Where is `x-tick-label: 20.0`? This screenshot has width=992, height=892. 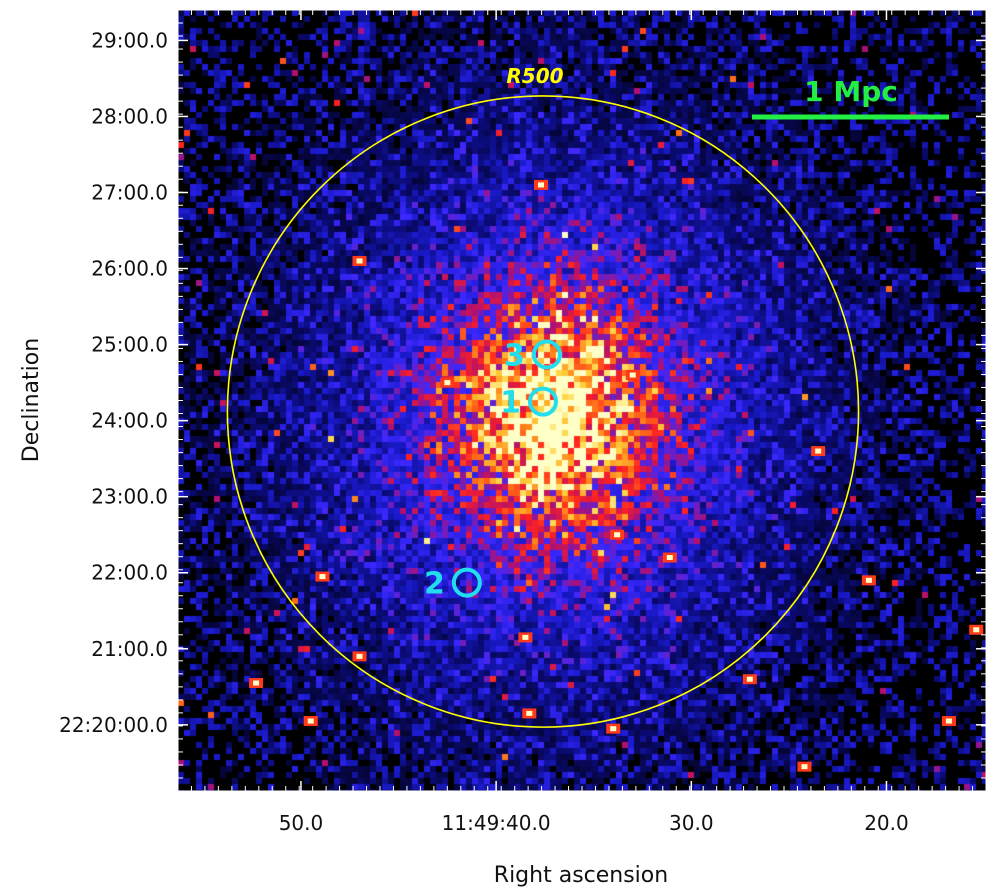
x-tick-label: 20.0 is located at coordinates (886, 823).